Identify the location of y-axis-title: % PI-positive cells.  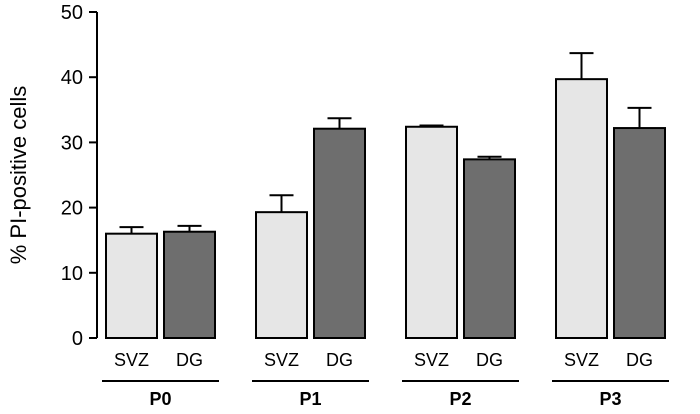
(18, 175).